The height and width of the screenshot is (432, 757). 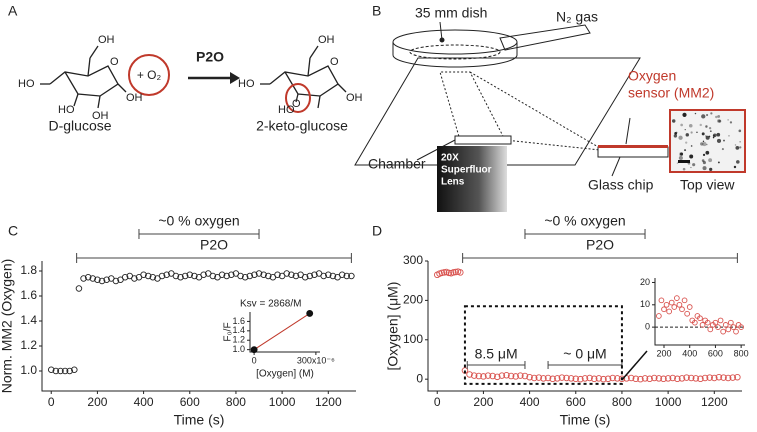 I want to click on y-axis-label: Norm. MM2 (Oxygen), so click(x=7, y=326).